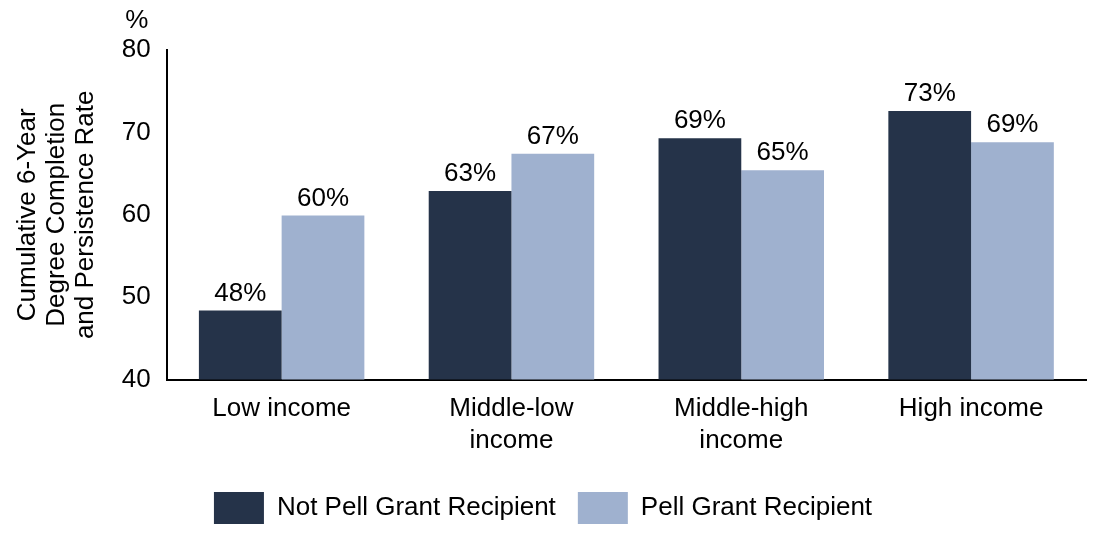 This screenshot has height=540, width=1094. I want to click on x-tick-label: Middle-low income, so click(511, 423).